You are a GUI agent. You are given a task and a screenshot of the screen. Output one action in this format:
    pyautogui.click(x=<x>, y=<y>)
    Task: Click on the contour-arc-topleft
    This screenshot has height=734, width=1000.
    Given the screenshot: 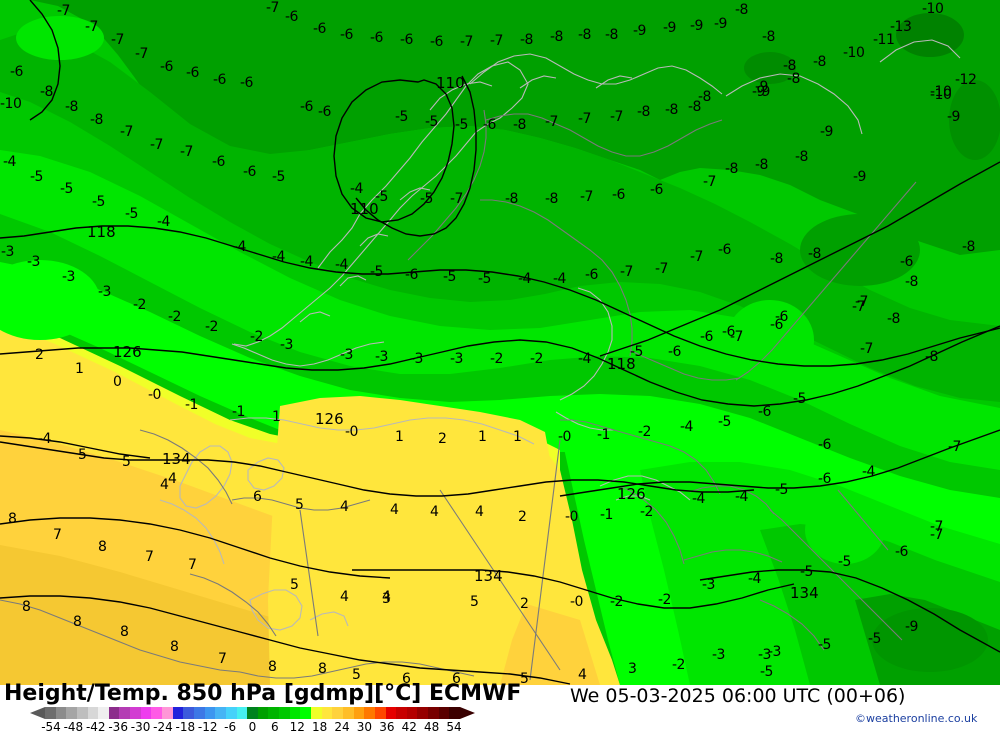 What is the action you would take?
    pyautogui.click(x=45, y=60)
    